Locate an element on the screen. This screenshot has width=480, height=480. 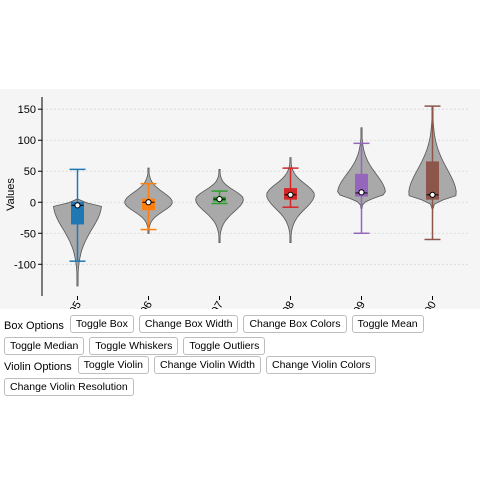
y-tick-label: -100 is located at coordinates (25, 265).